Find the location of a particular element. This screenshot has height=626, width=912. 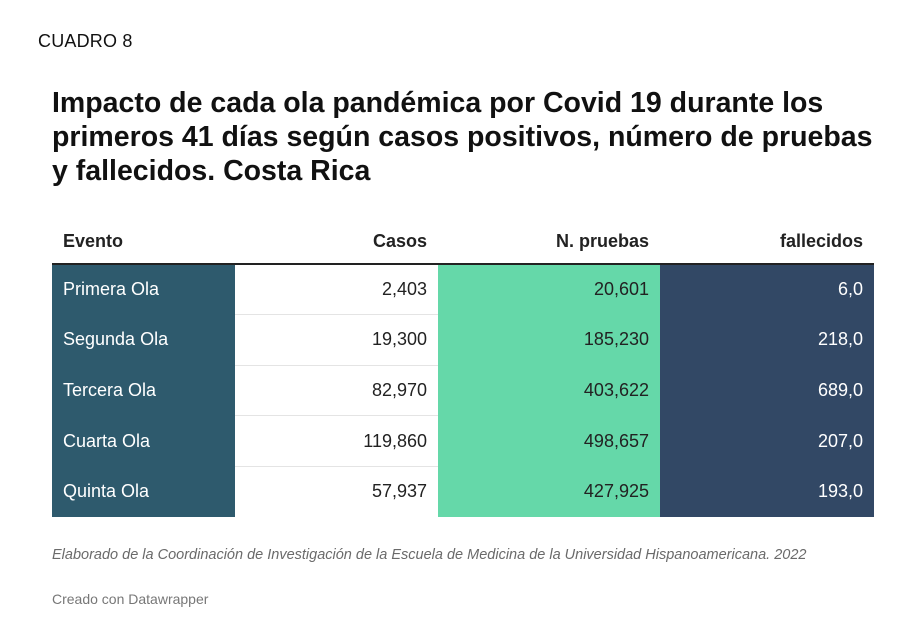

cell-evento: Tercera Ola is located at coordinates (143, 391).